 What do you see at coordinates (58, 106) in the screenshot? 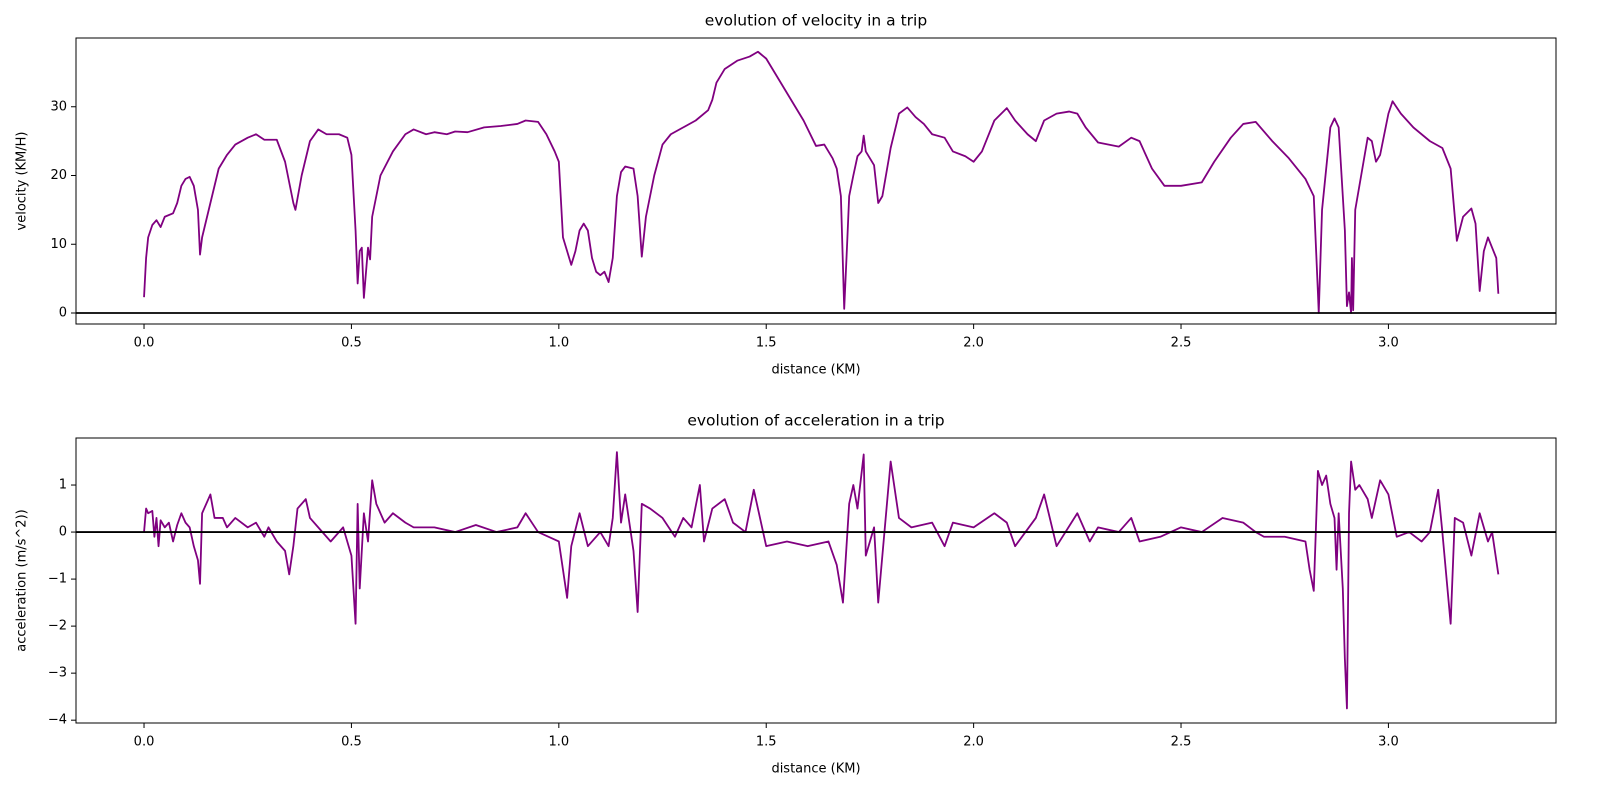
I see `y-tick-label: 30` at bounding box center [58, 106].